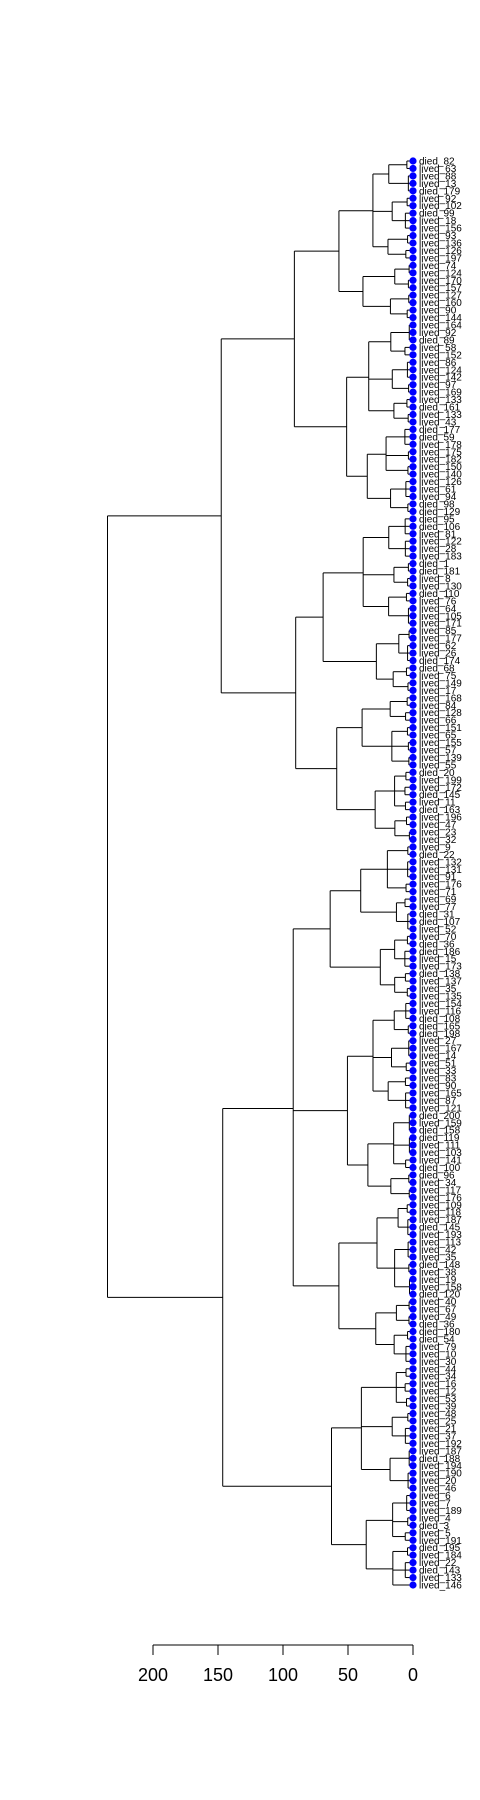 This screenshot has width=480, height=1800. I want to click on leaf-label: died_119, so click(439, 1138).